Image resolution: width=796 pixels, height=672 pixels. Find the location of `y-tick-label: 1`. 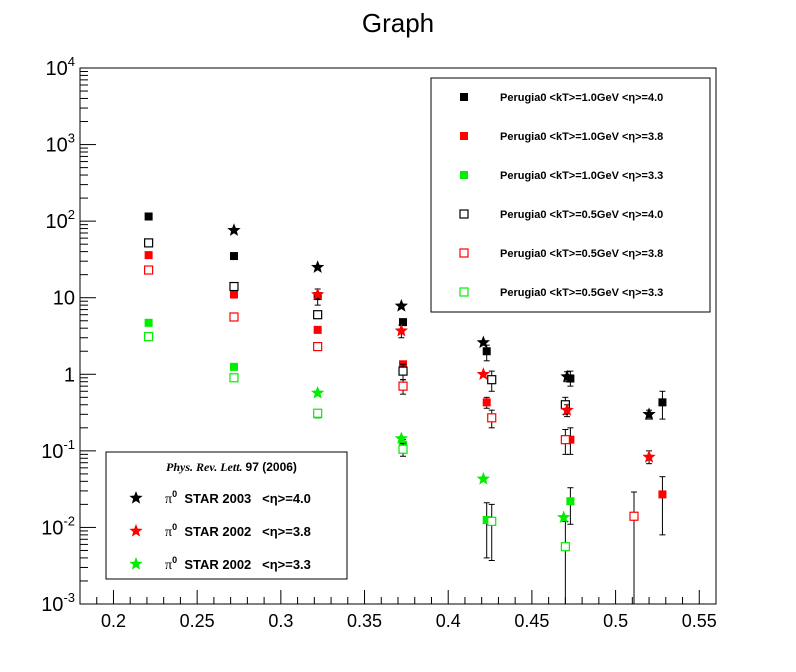

y-tick-label: 1 is located at coordinates (69, 375).